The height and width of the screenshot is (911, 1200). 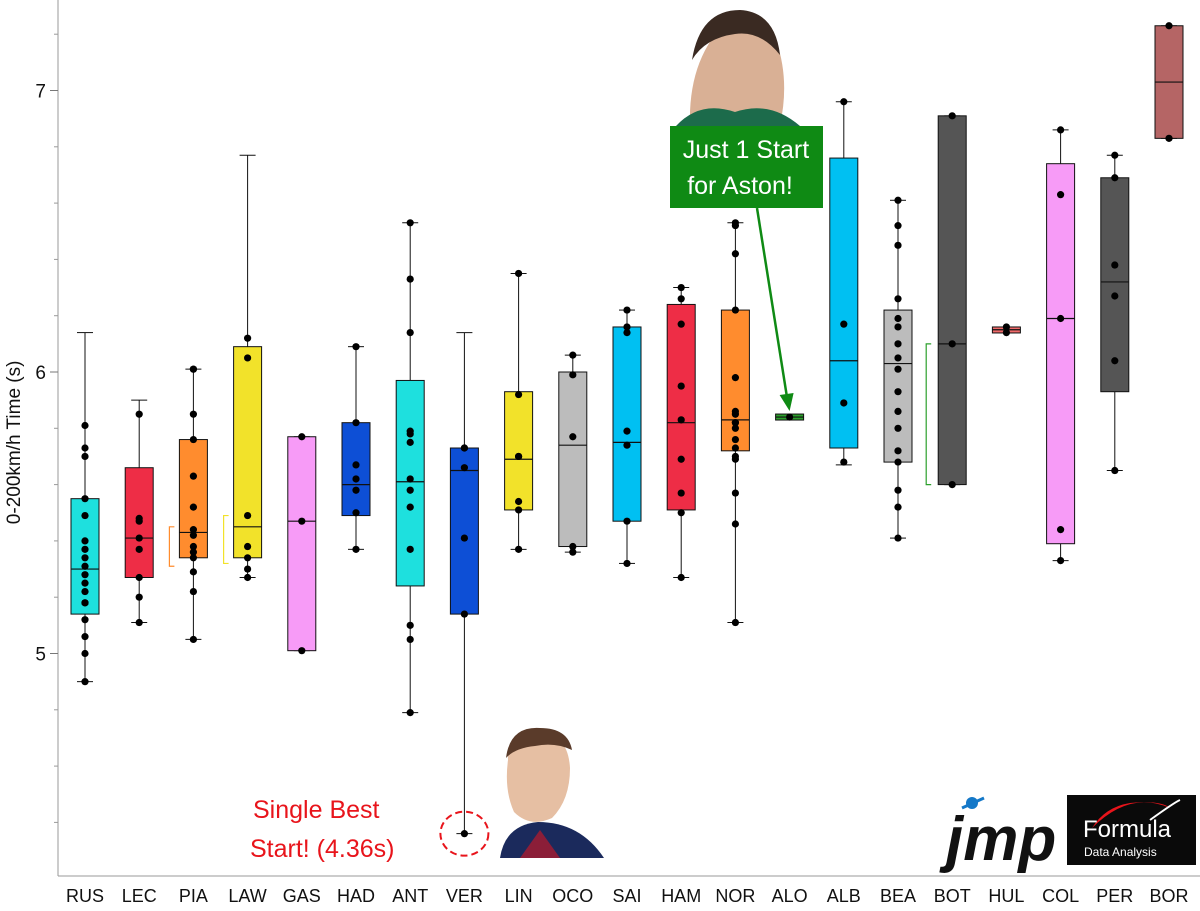 What do you see at coordinates (1114, 896) in the screenshot?
I see `x-tick-label: PER` at bounding box center [1114, 896].